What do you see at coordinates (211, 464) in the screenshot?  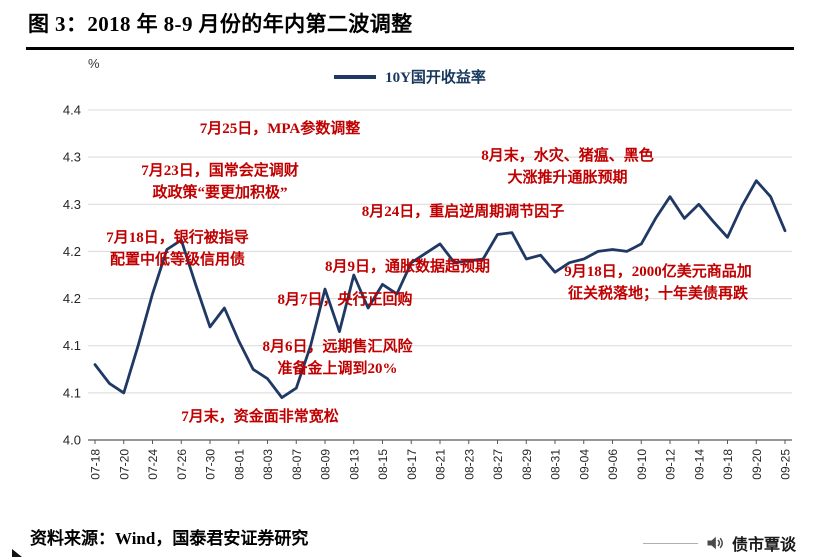 I see `x-tick-label: 07-30` at bounding box center [211, 464].